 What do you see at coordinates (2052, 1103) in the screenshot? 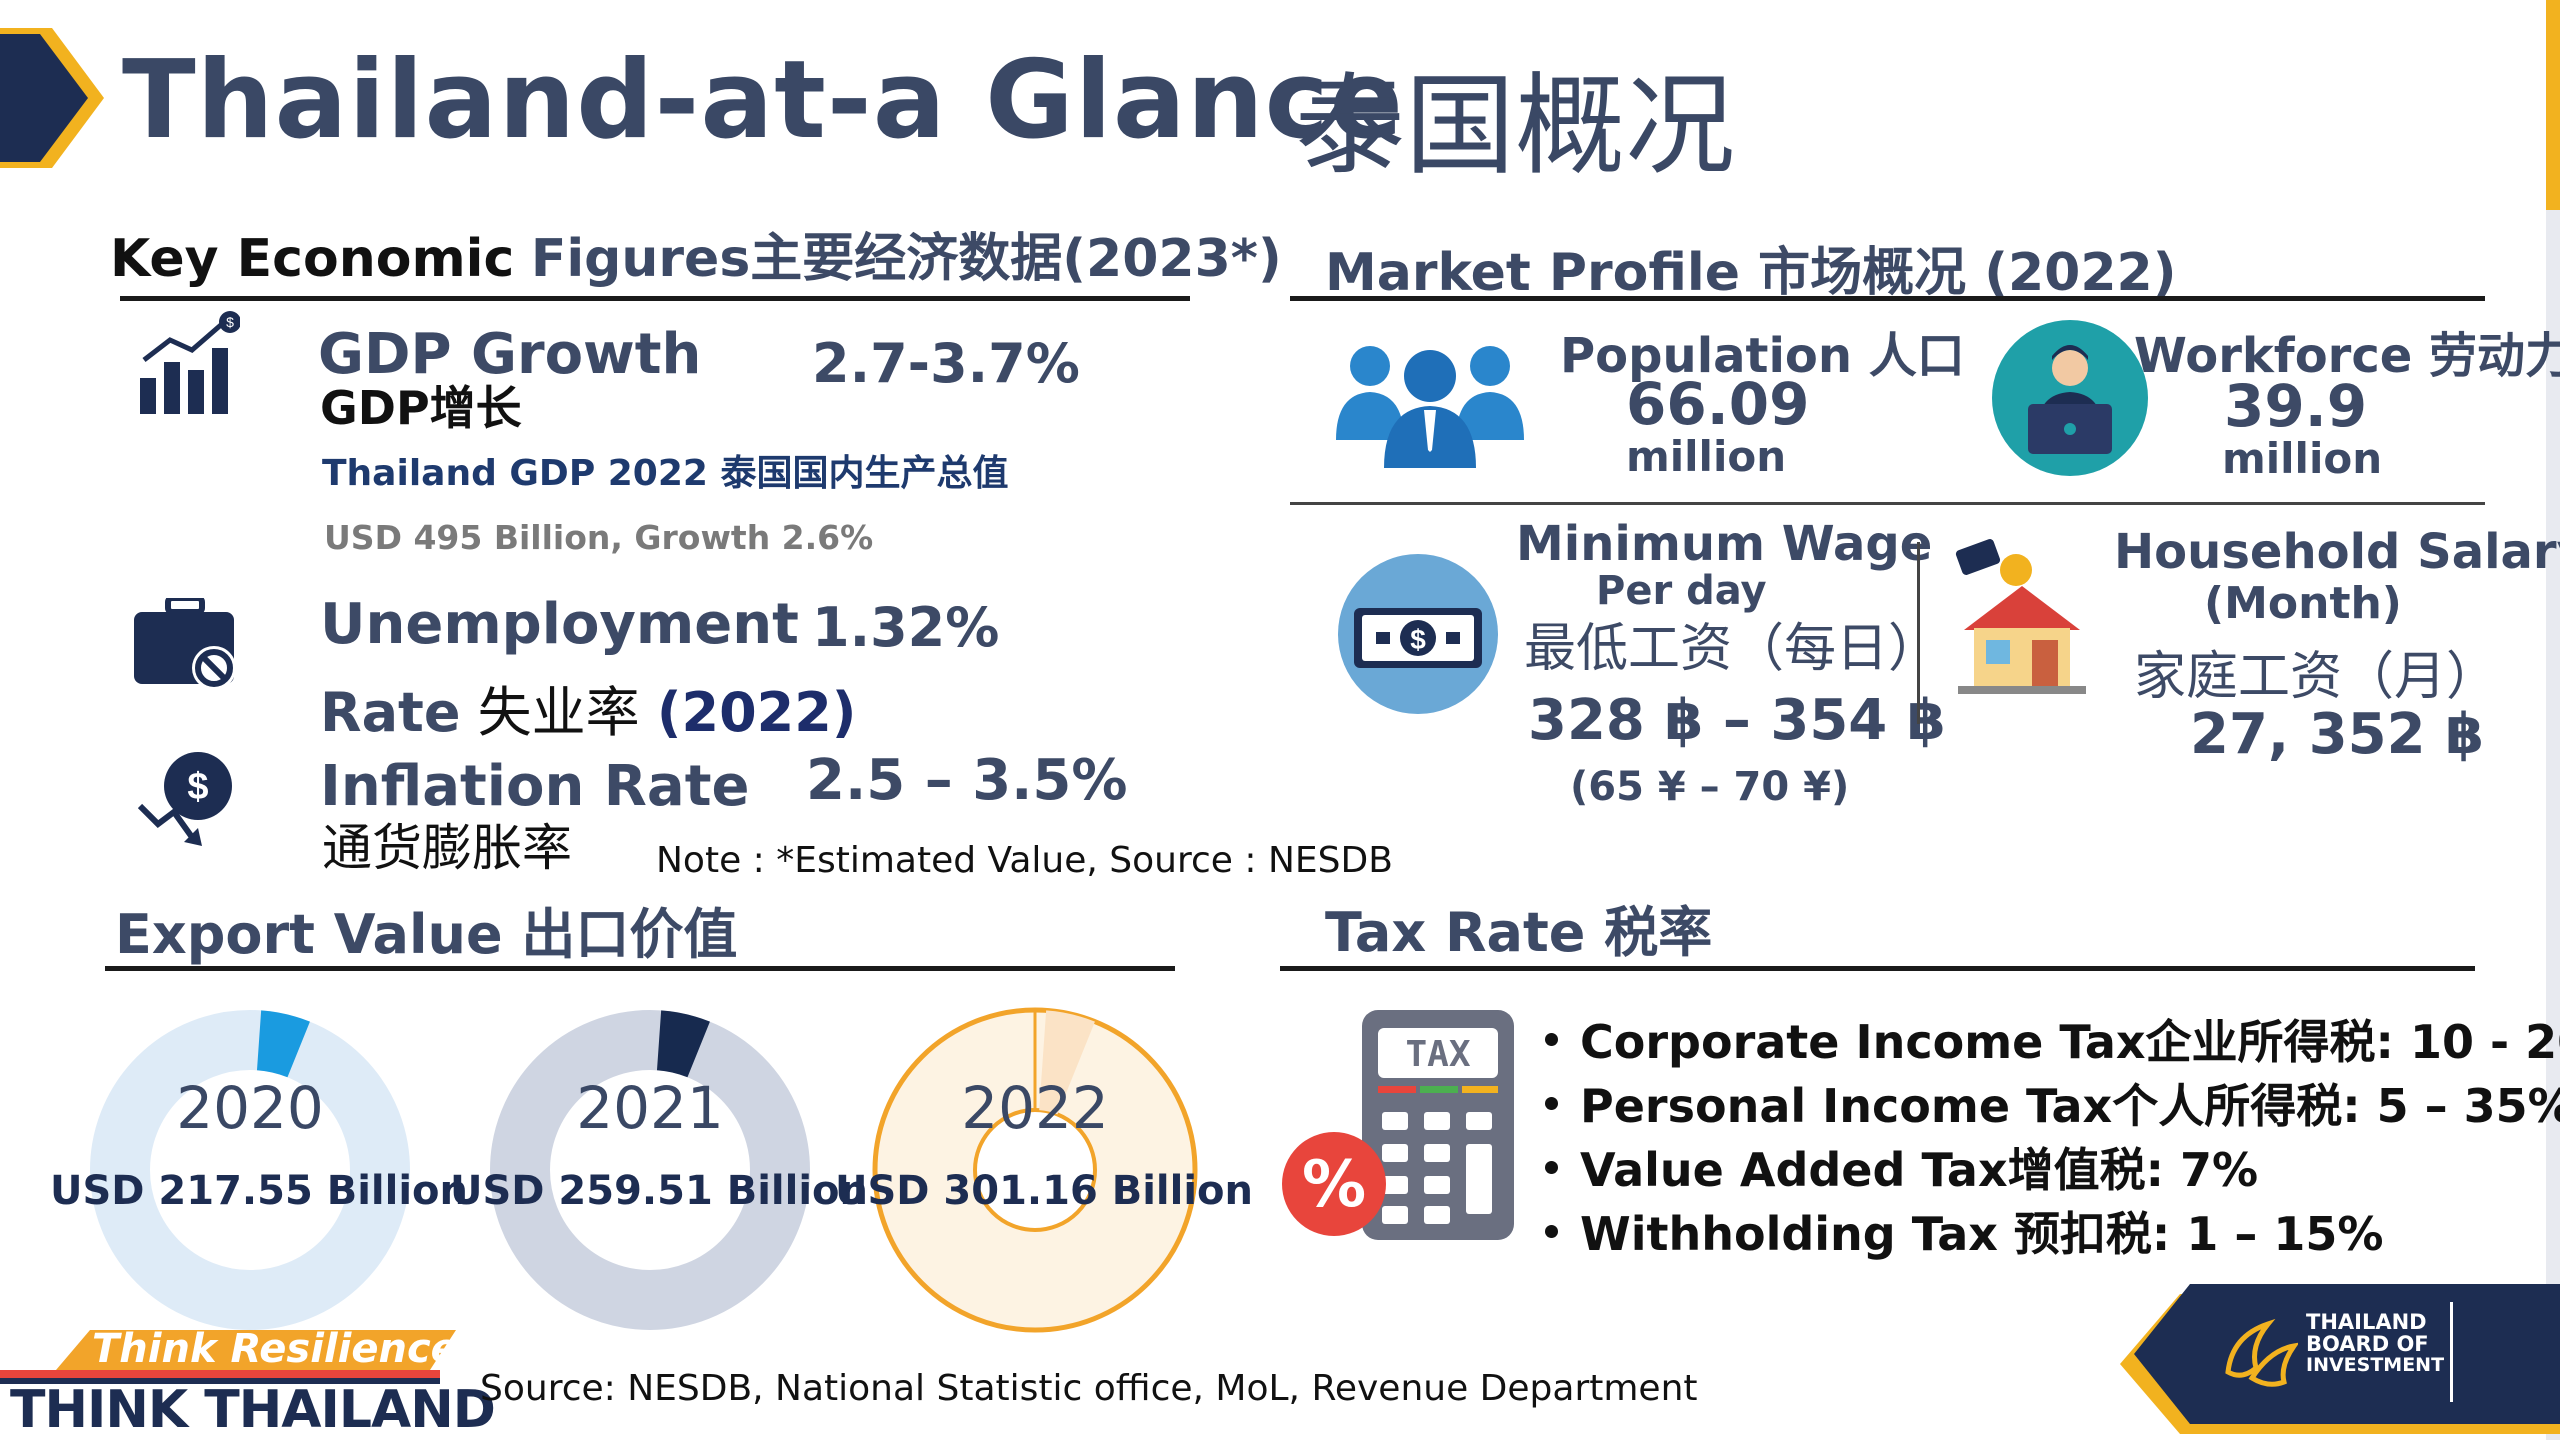
I see `tax-item-personal: Personal Income Tax个人所得税: 5 – 35%` at bounding box center [2052, 1103].